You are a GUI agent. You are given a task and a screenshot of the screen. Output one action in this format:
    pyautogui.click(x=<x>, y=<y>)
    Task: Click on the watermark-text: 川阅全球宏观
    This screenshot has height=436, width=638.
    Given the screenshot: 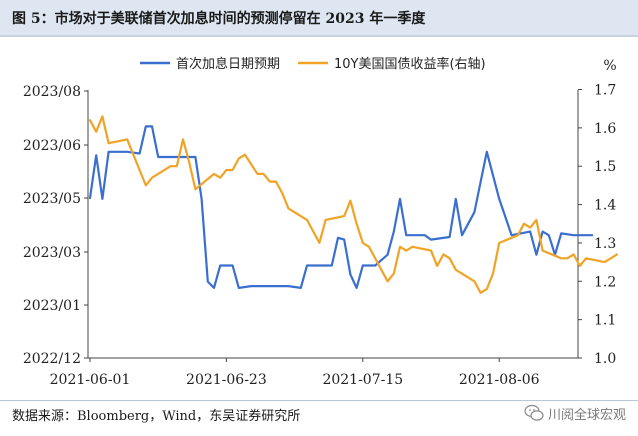 What is the action you would take?
    pyautogui.click(x=586, y=415)
    